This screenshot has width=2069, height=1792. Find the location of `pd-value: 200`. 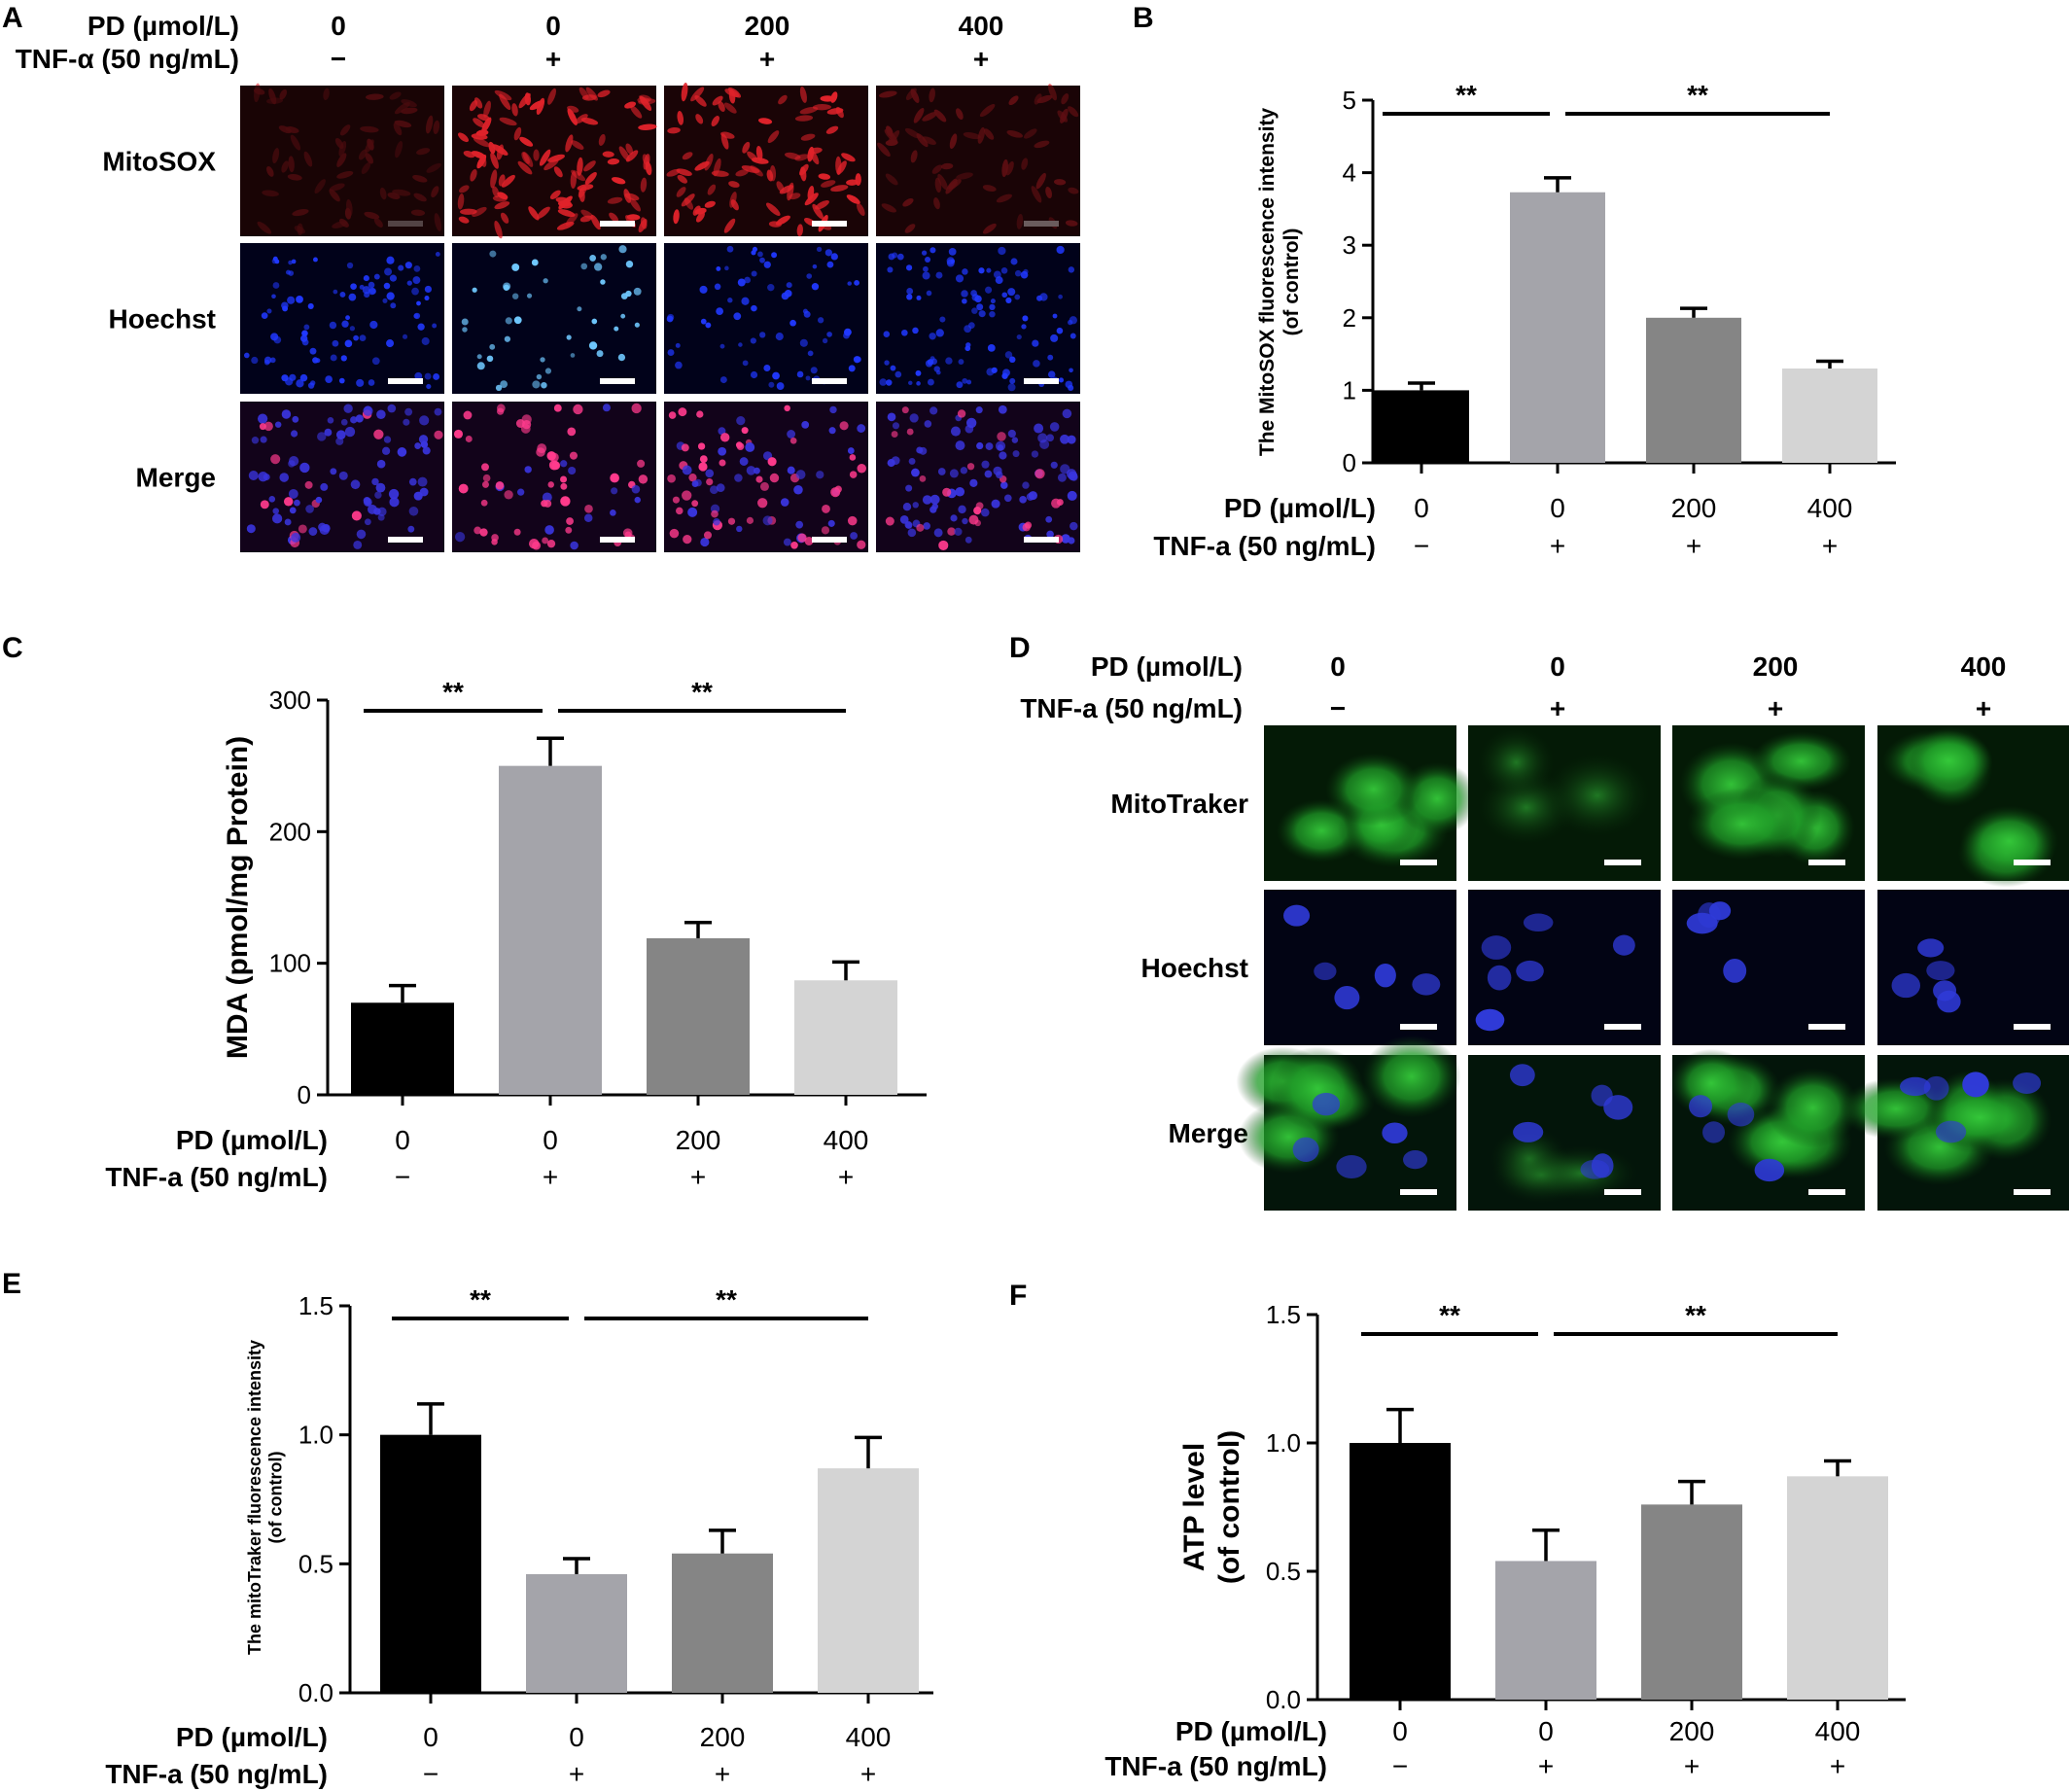

pd-value: 200 is located at coordinates (1692, 1731).